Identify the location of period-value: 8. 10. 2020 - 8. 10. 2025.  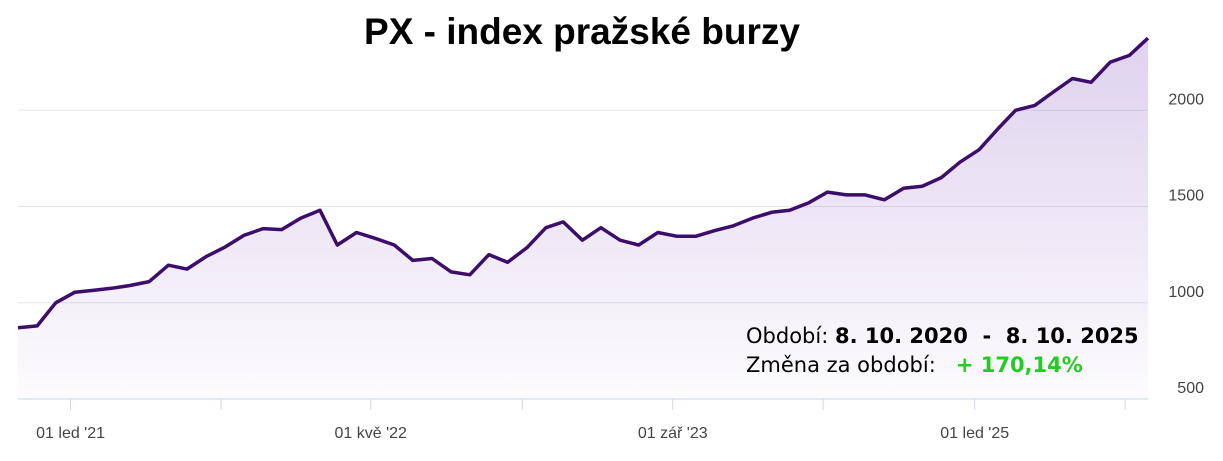
(986, 336).